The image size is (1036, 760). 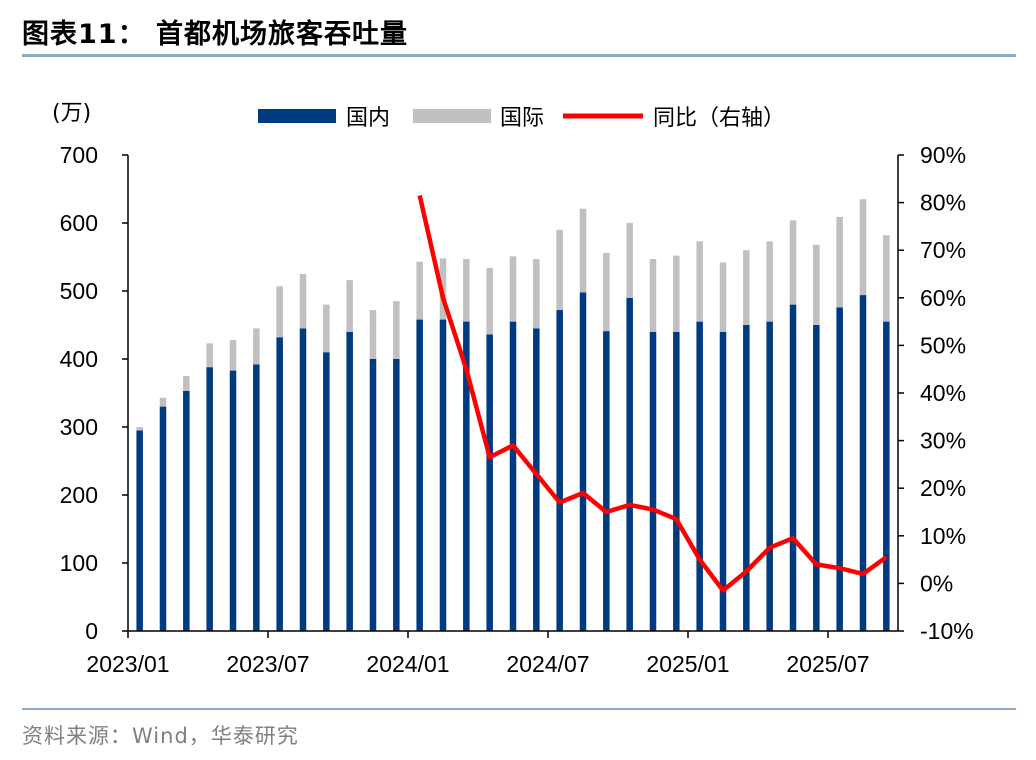 I want to click on legend-label-yoy: 同比（右轴）, so click(x=719, y=118).